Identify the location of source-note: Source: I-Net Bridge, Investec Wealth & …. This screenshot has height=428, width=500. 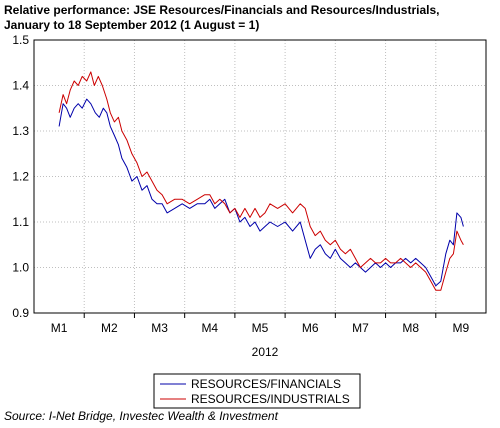
(141, 416).